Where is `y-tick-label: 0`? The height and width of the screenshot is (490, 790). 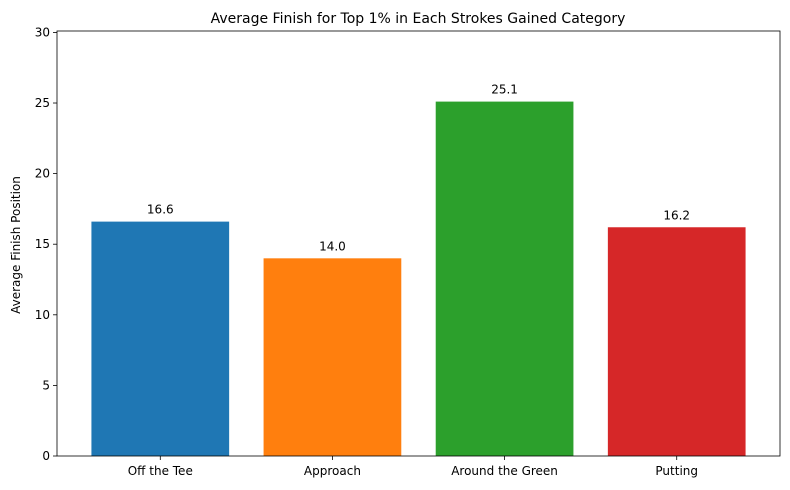 y-tick-label: 0 is located at coordinates (46, 456).